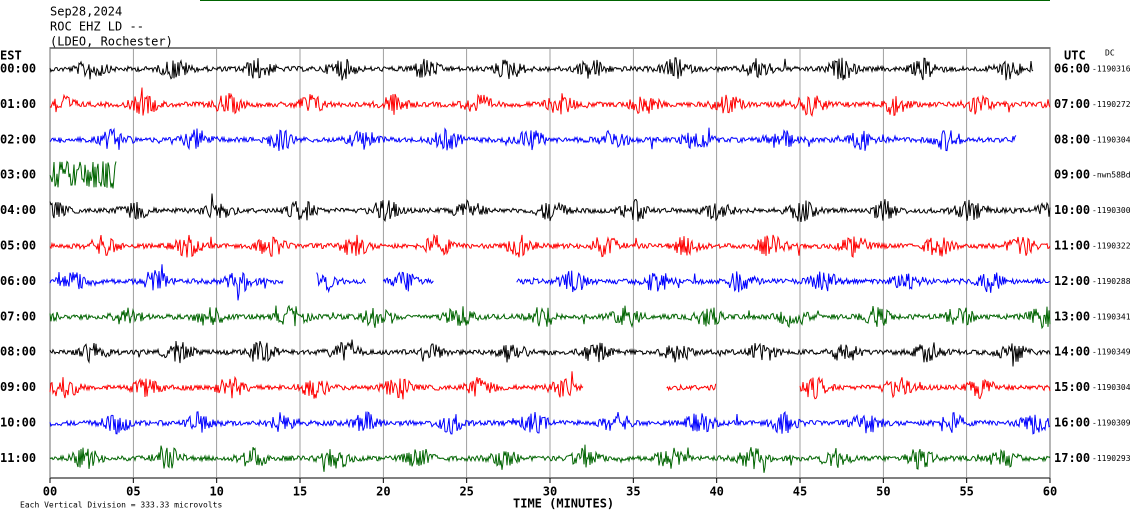  What do you see at coordinates (1111, 210) in the screenshot?
I see `offset-label: -1190300` at bounding box center [1111, 210].